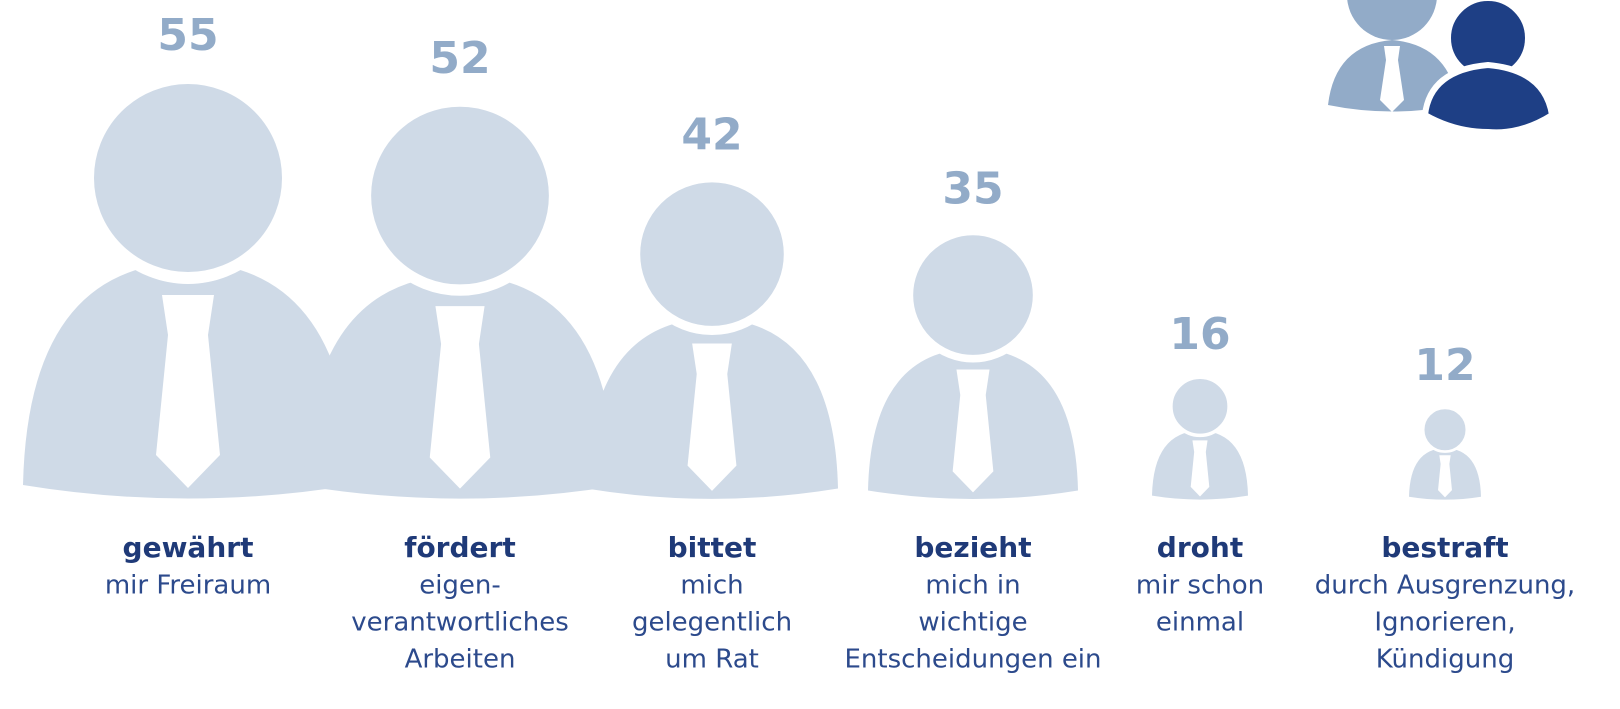  Describe the element at coordinates (972, 660) in the screenshot. I see `category-description: Entscheidungen ein` at that location.